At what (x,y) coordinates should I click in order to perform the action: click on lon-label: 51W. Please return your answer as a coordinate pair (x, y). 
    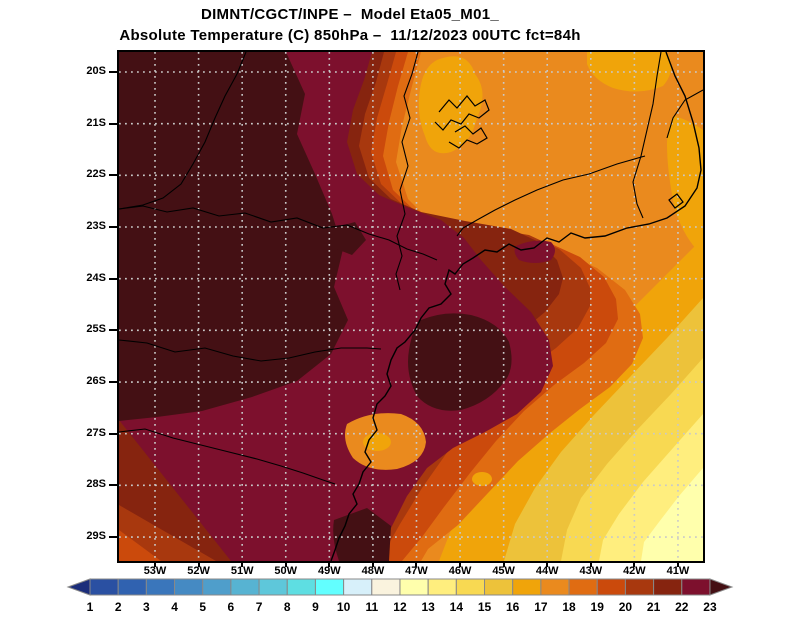
    Looking at the image, I should click on (242, 571).